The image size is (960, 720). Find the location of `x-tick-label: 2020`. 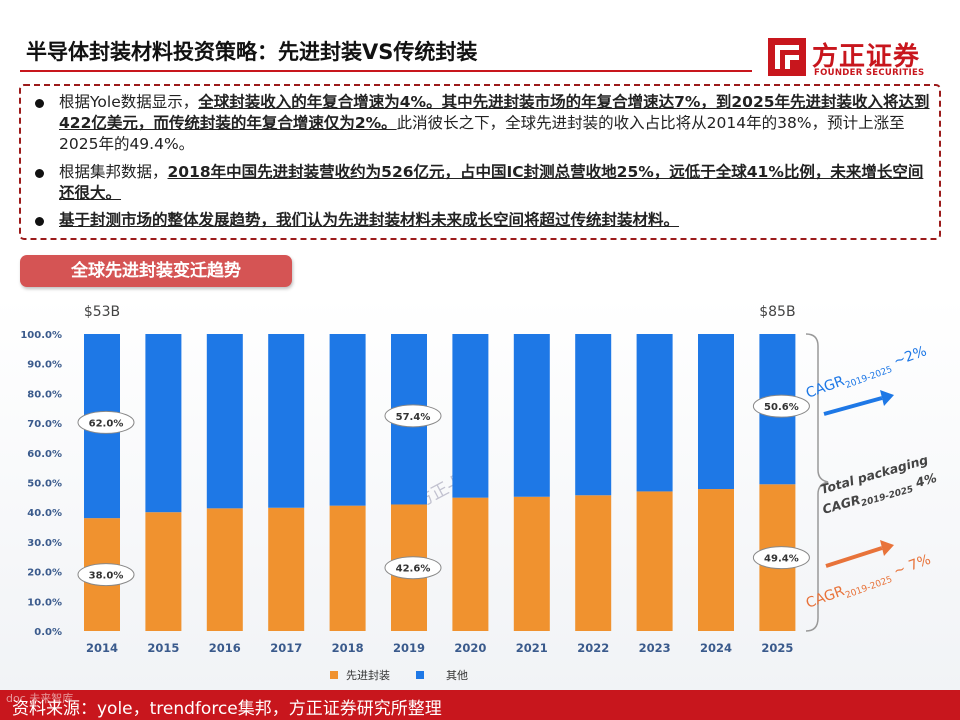

x-tick-label: 2020 is located at coordinates (470, 648).